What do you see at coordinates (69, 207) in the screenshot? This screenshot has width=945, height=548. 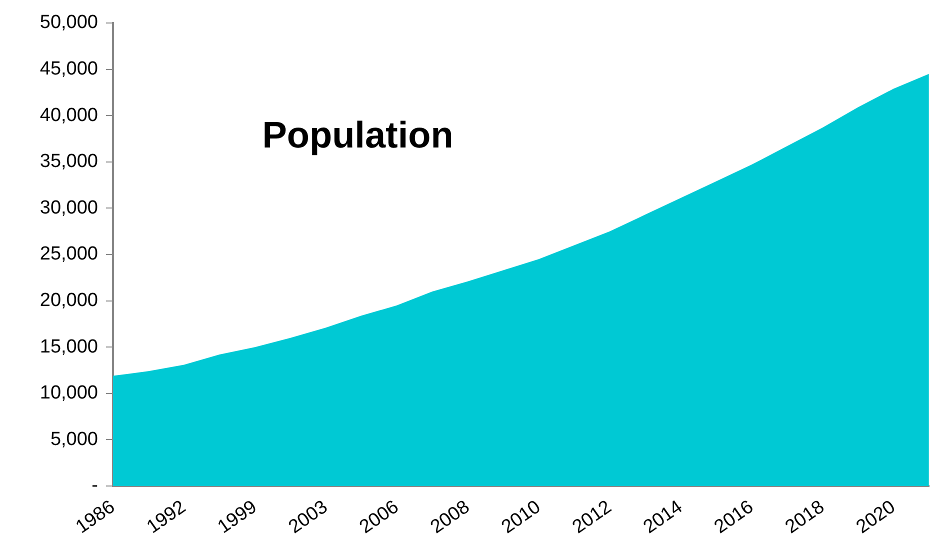 I see `y-tick-label: 30,000` at bounding box center [69, 207].